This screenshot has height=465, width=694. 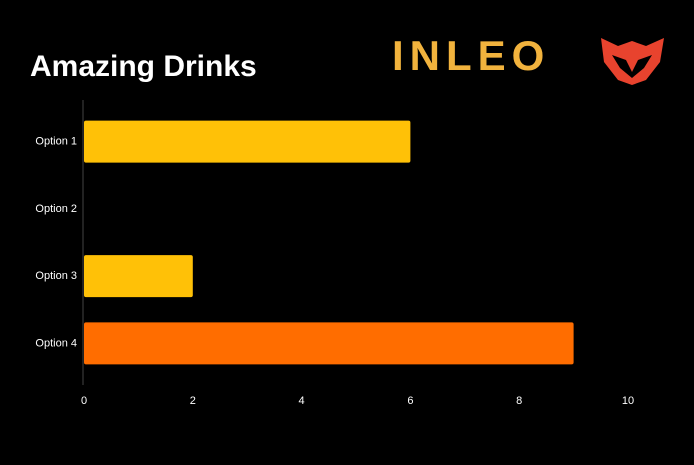 I want to click on y-tick-label: Option 4, so click(x=56, y=343).